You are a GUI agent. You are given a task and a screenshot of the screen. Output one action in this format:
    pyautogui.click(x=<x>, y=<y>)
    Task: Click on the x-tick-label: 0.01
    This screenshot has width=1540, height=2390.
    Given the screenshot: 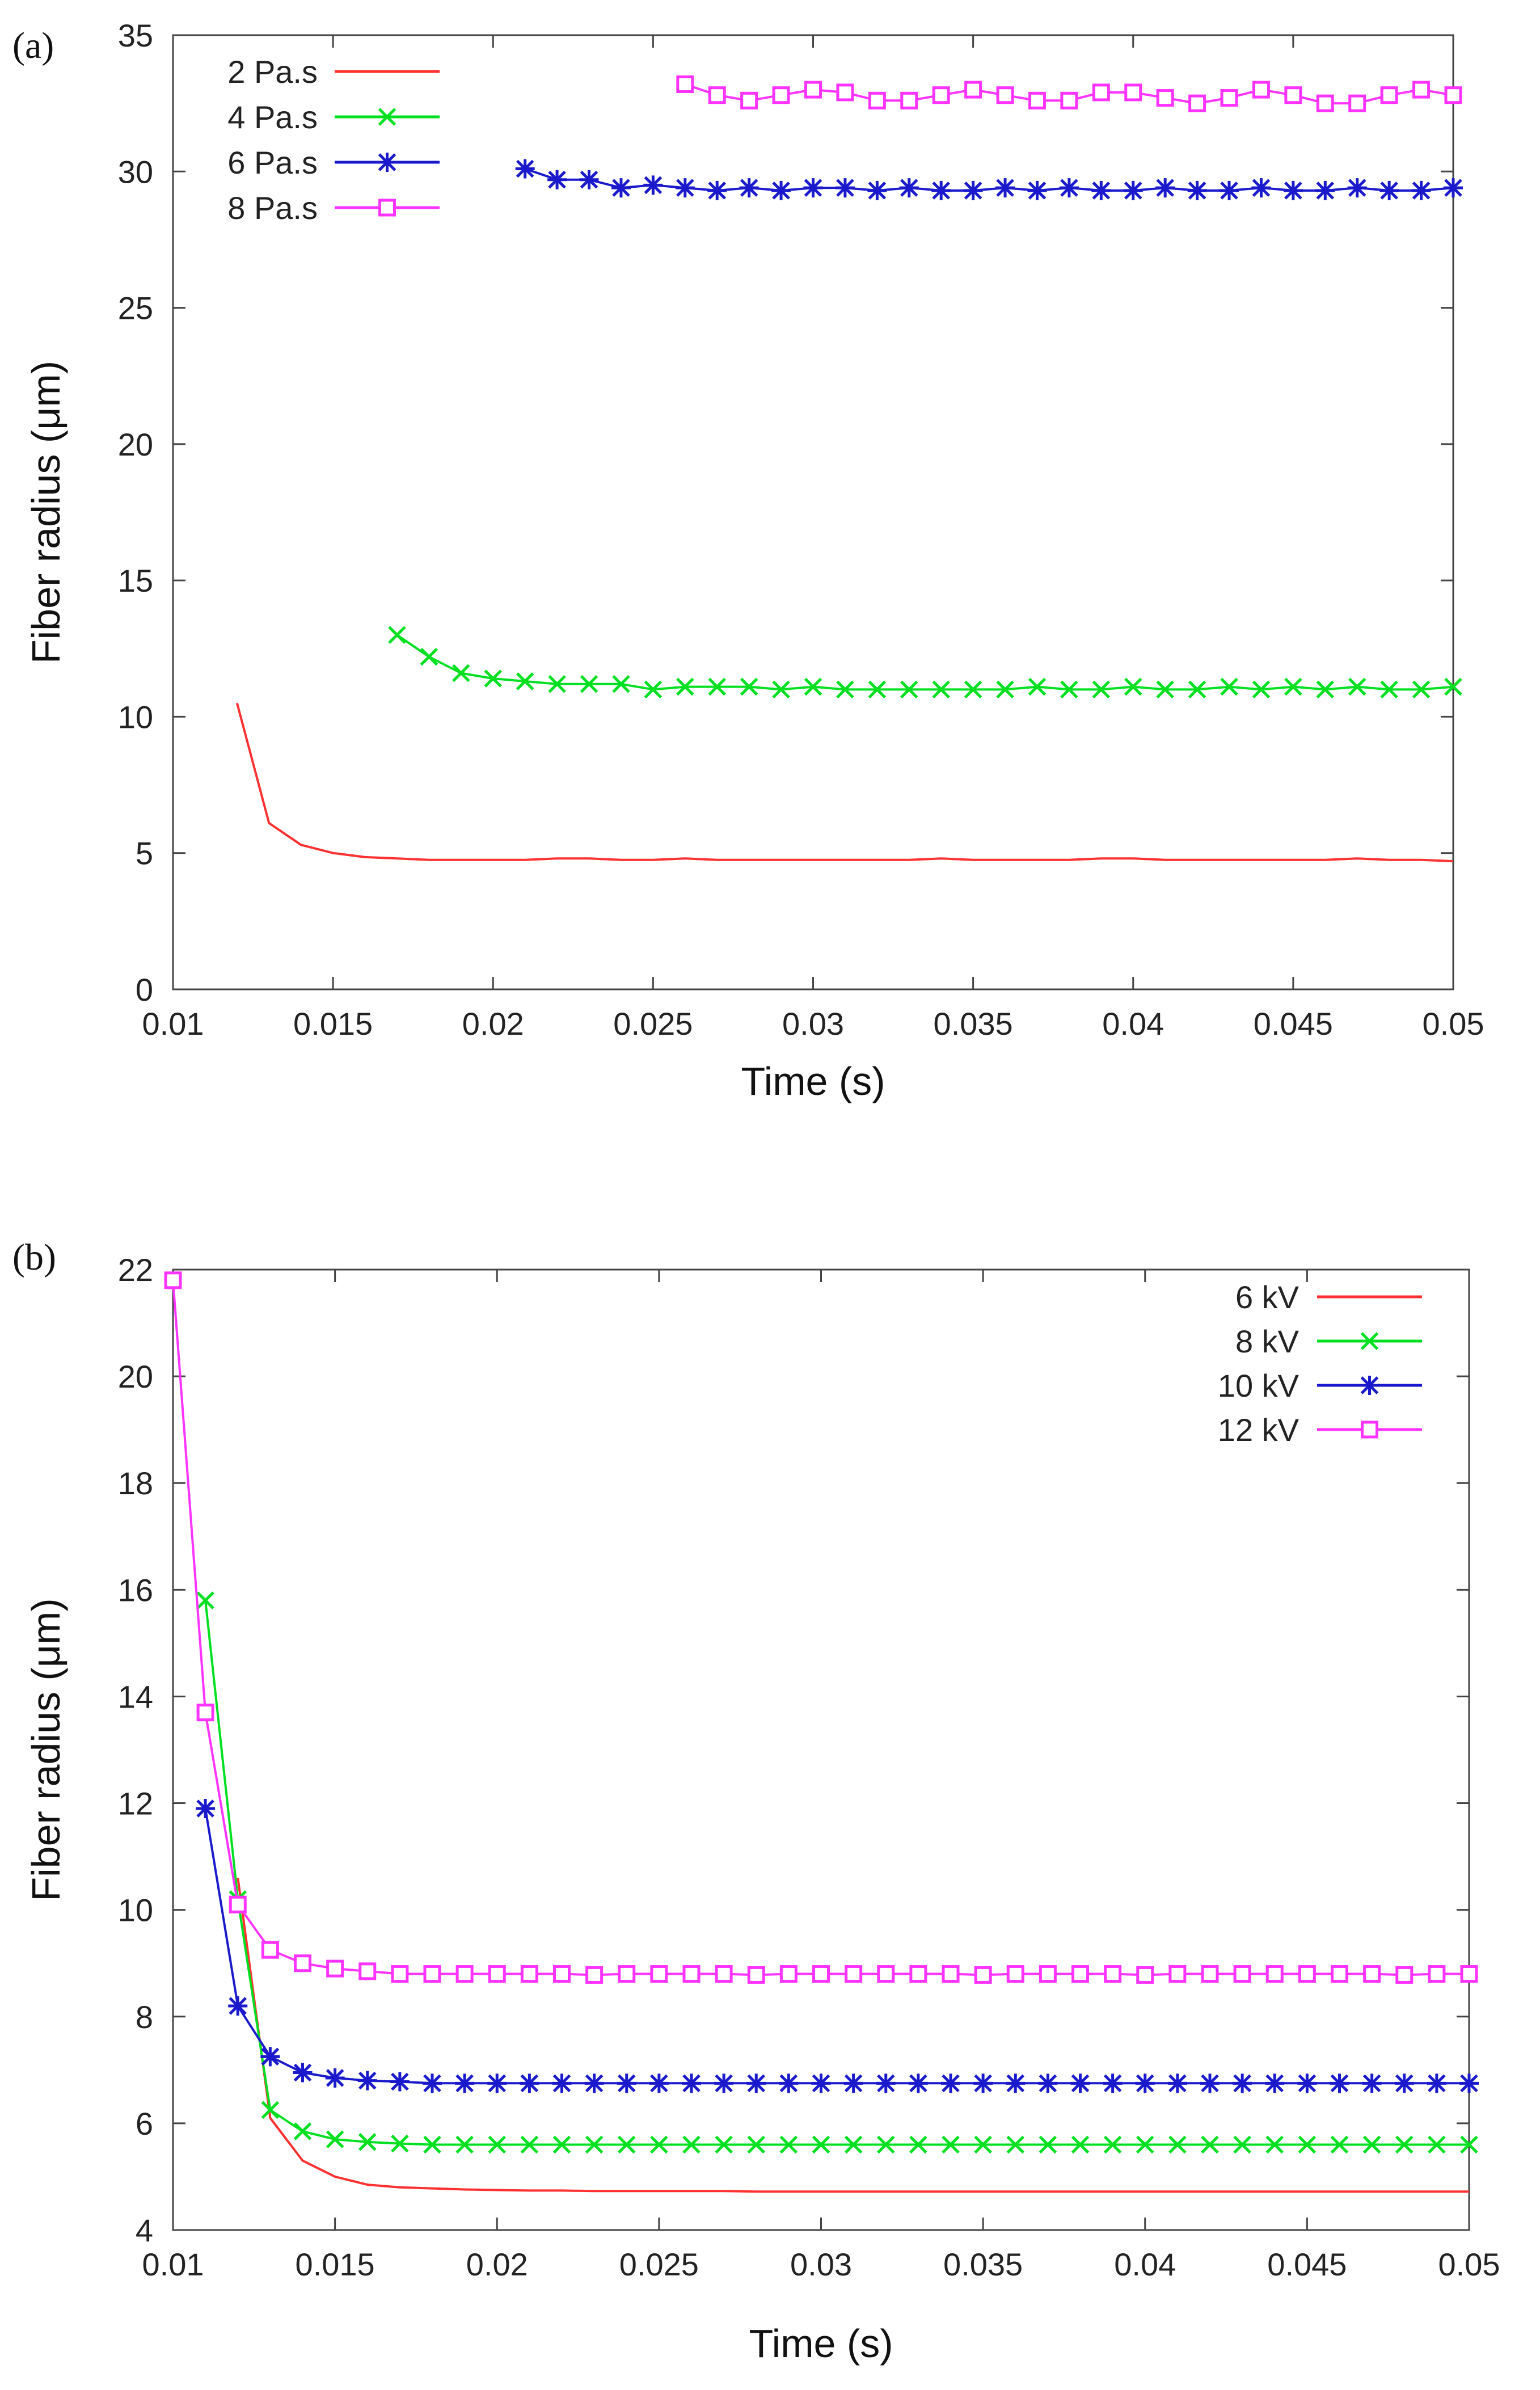 What is the action you would take?
    pyautogui.click(x=173, y=2264)
    